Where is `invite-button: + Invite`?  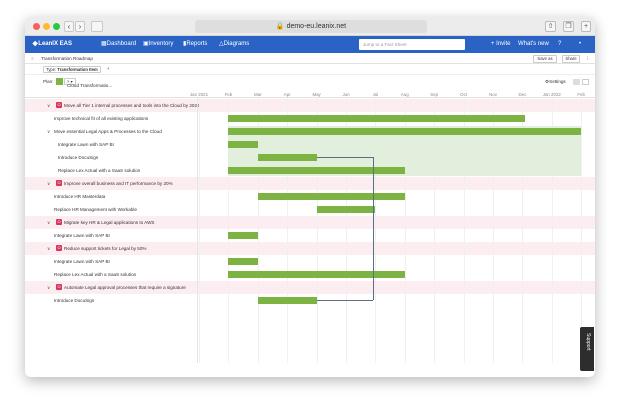 invite-button: + Invite is located at coordinates (501, 44).